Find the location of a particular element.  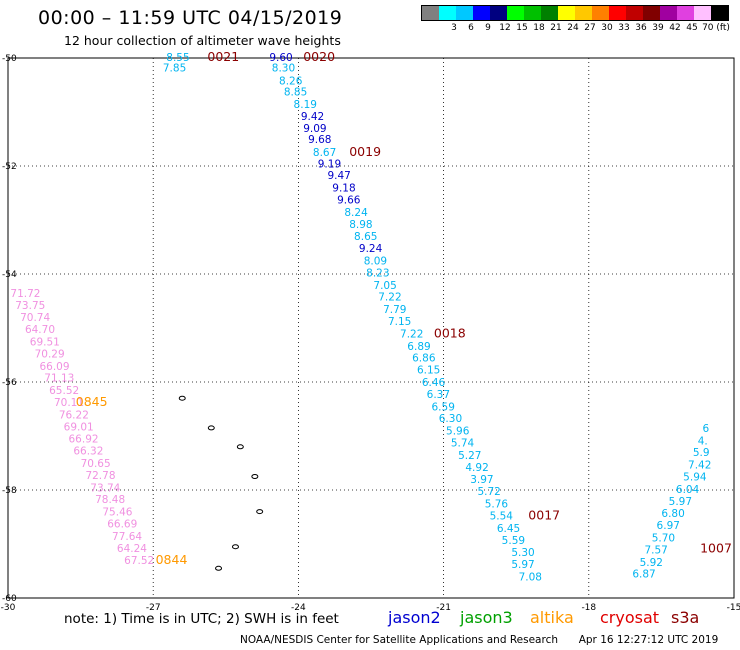

pass-time-label: 0017 is located at coordinates (544, 514).